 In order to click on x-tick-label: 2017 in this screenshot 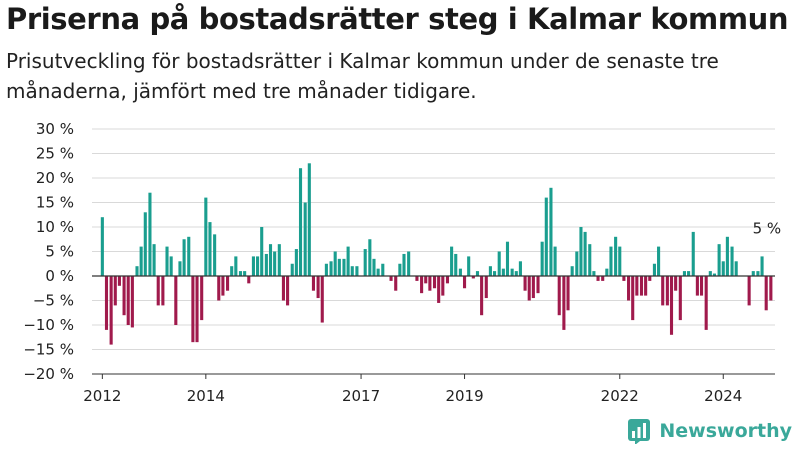, I will do `click(361, 396)`.